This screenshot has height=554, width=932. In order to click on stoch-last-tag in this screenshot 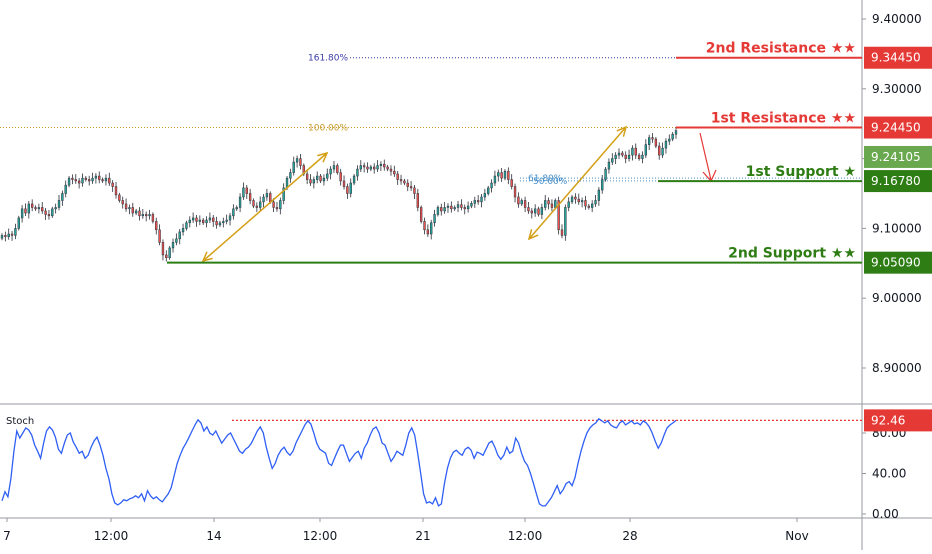, I will do `click(898, 420)`.